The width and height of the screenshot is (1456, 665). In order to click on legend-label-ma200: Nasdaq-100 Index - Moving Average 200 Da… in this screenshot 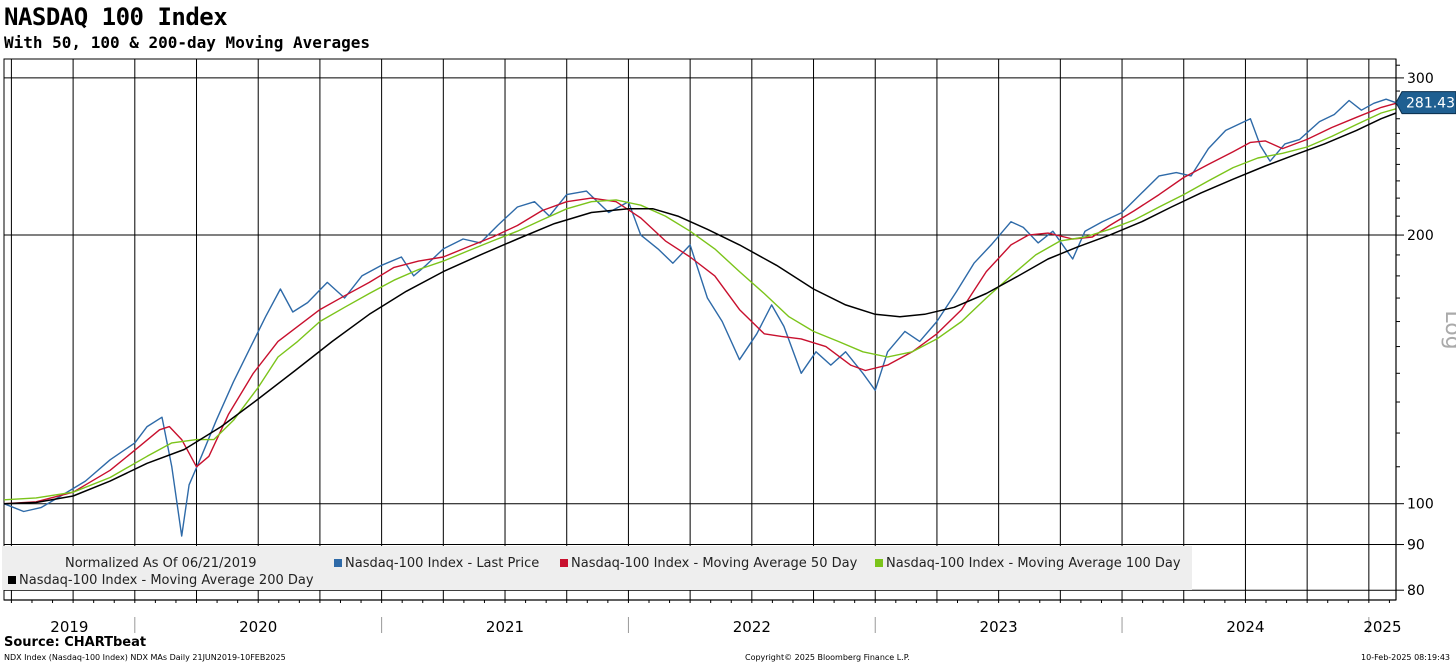, I will do `click(166, 580)`.